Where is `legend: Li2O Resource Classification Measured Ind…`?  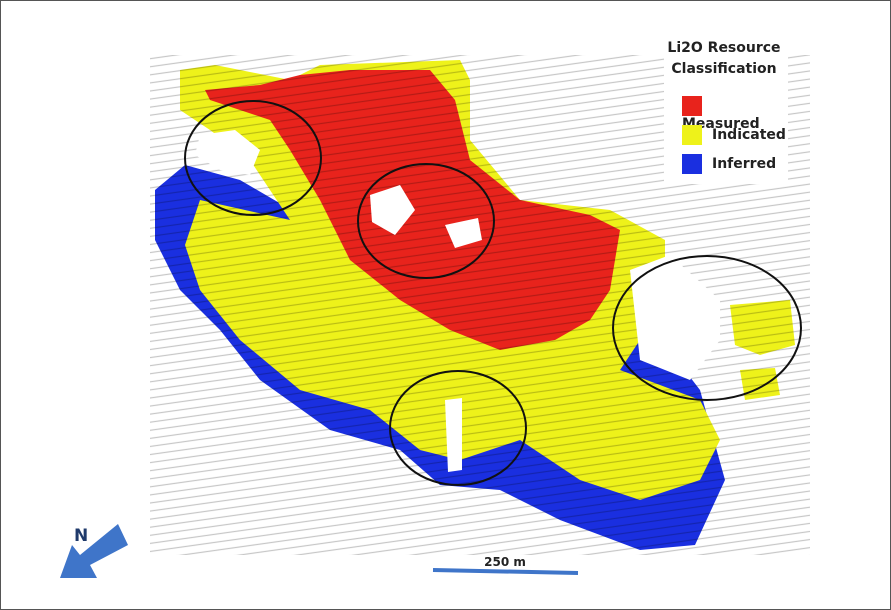 legend: Li2O Resource Classification Measured Ind… is located at coordinates (726, 111).